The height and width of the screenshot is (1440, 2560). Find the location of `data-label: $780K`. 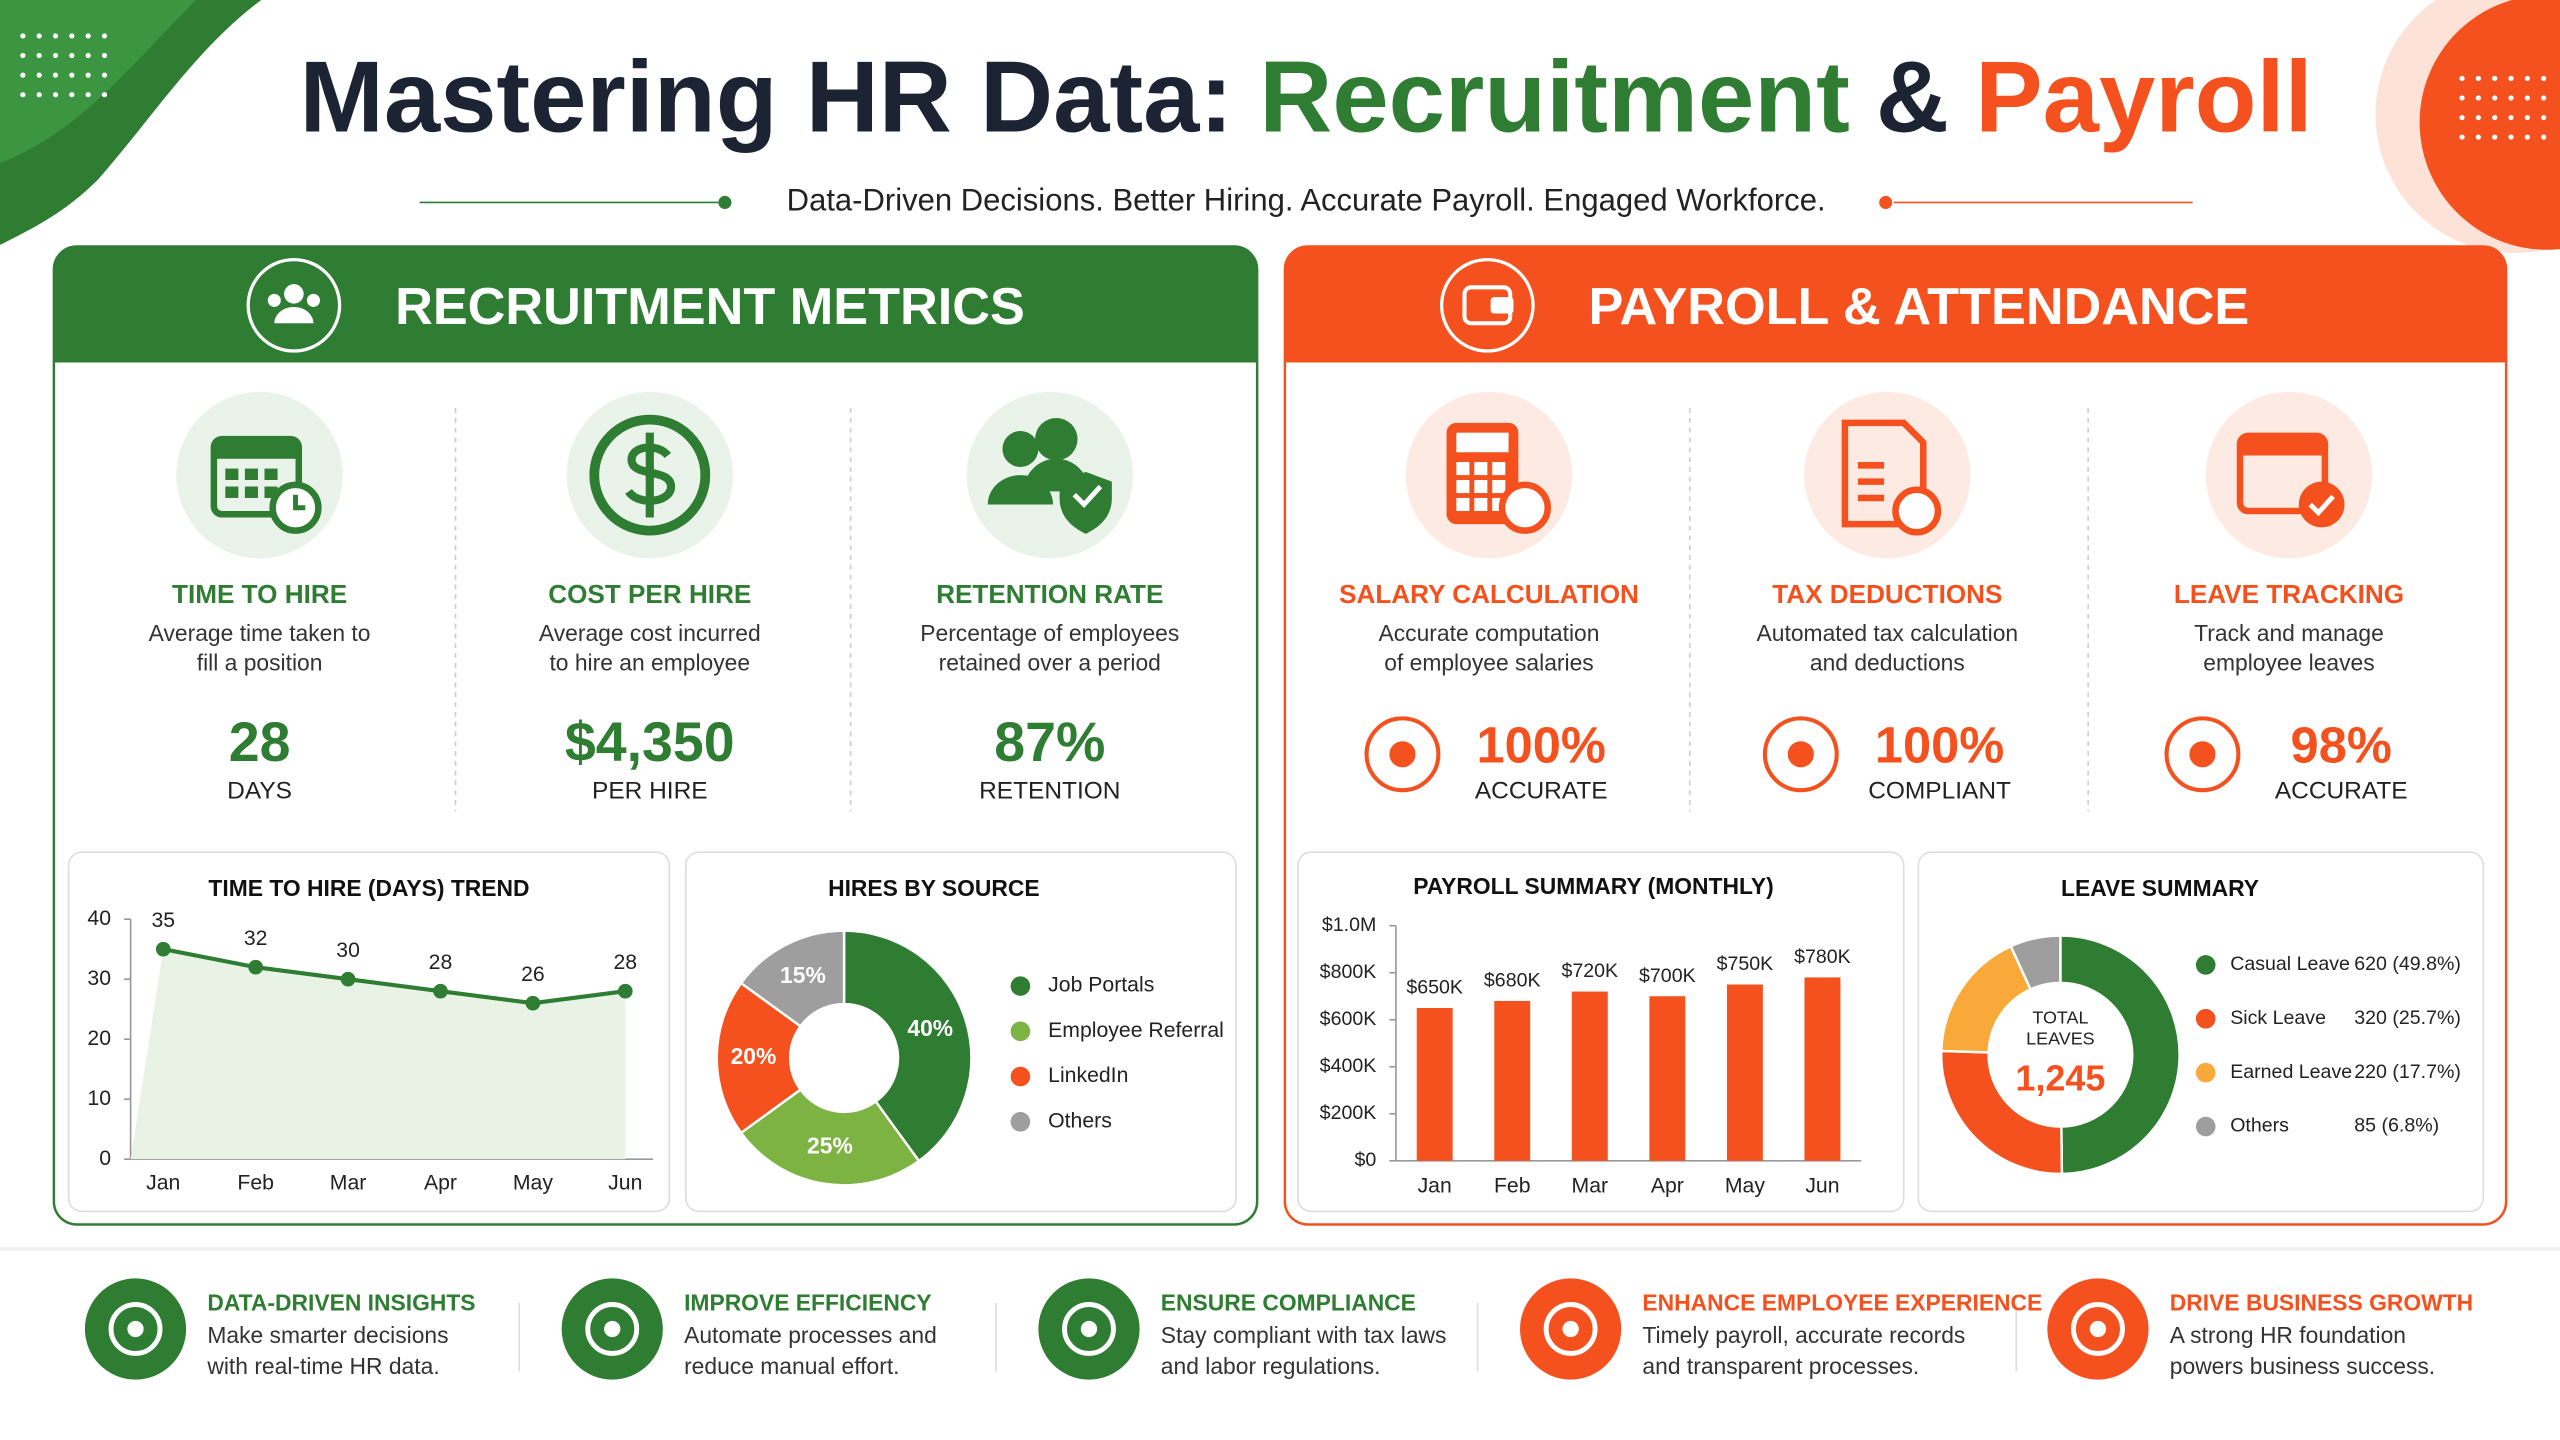

data-label: $780K is located at coordinates (1822, 957).